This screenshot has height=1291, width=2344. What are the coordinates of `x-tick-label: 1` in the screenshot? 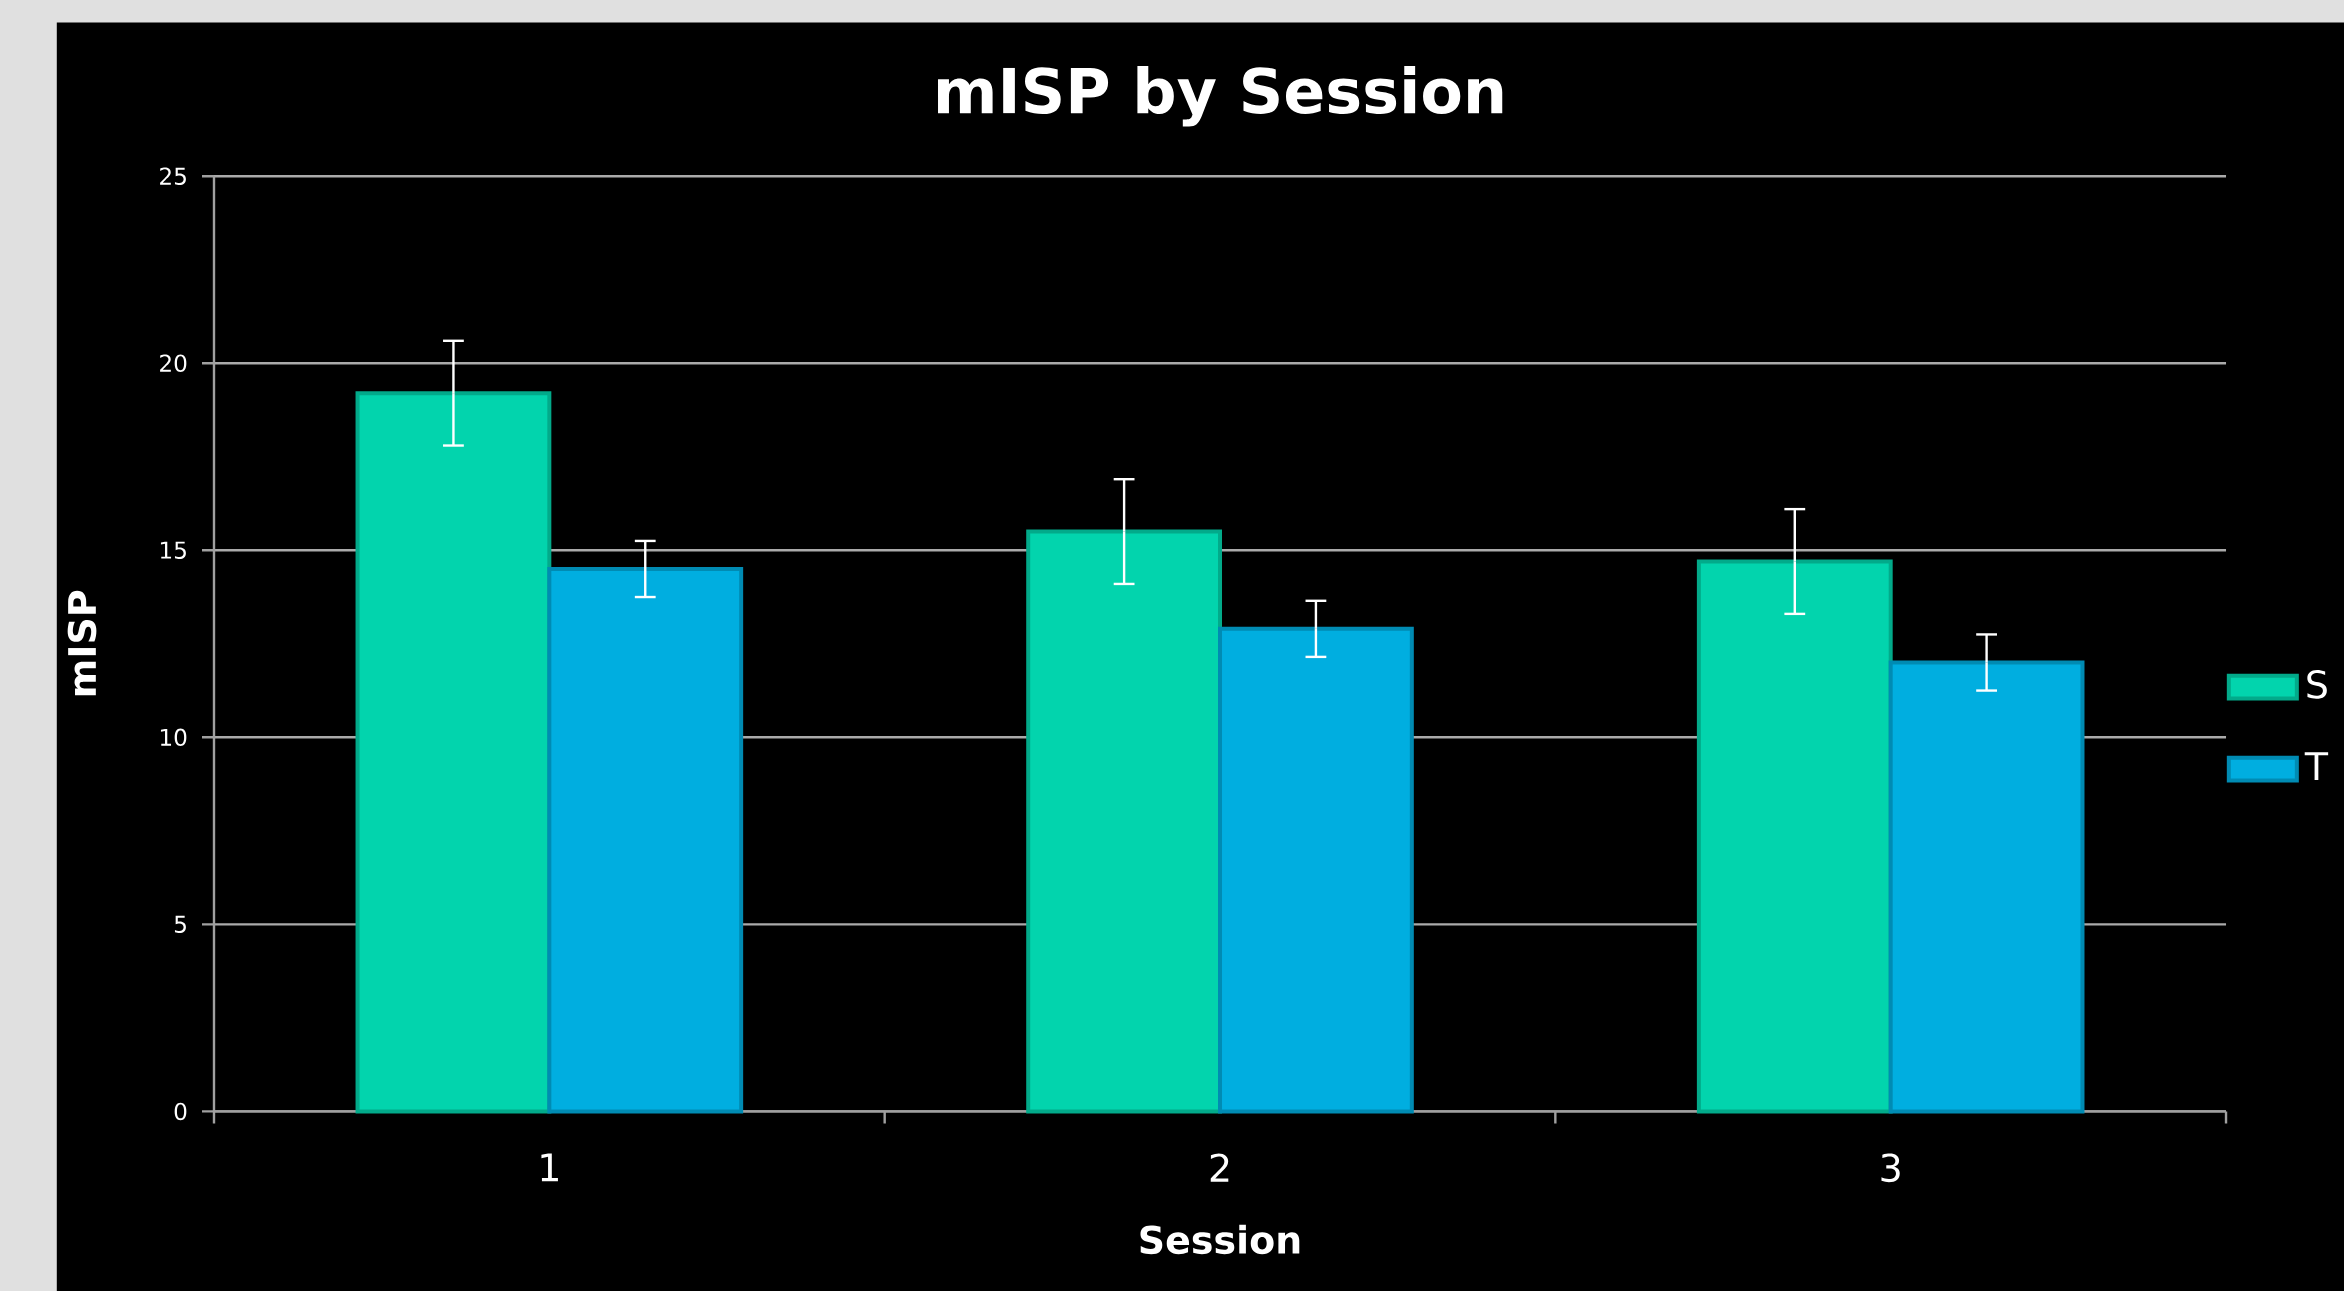 It's located at (549, 1167).